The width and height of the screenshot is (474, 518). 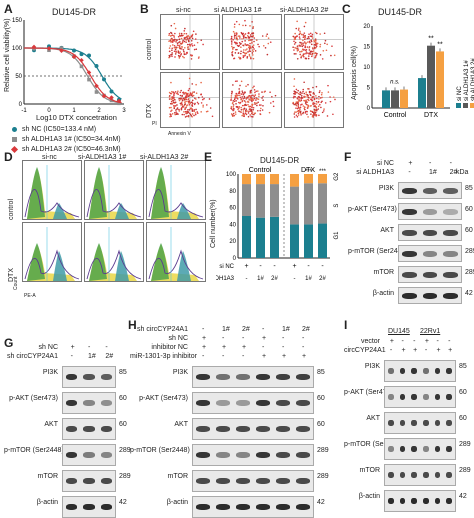 What do you see at coordinates (32, 356) in the screenshot?
I see `treatment-label: sh circCYP24A1` at bounding box center [32, 356].